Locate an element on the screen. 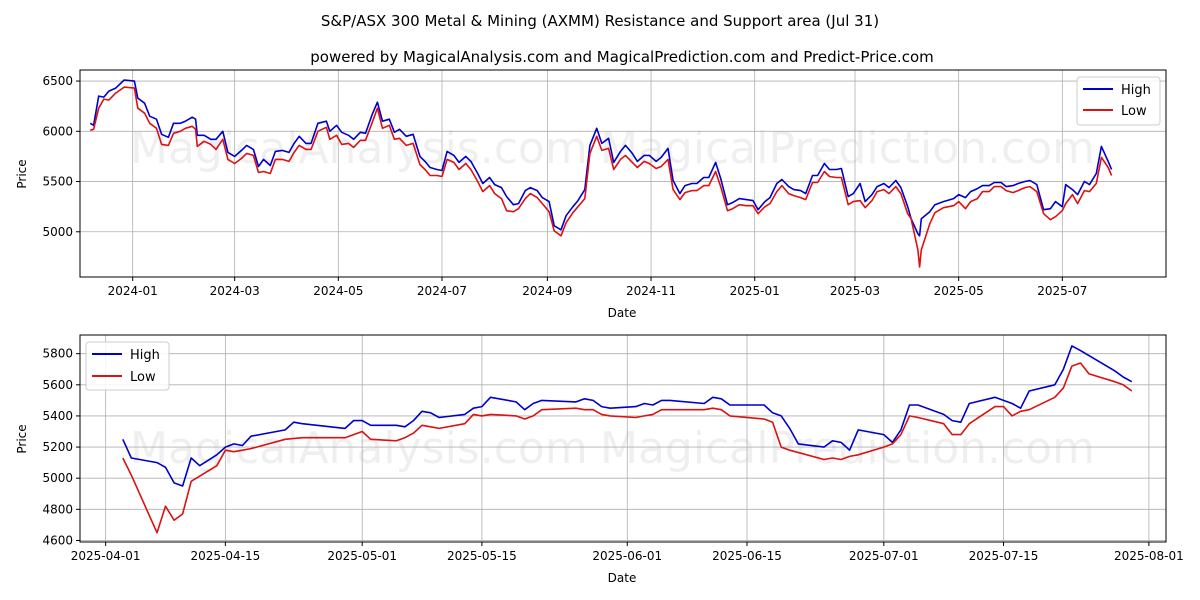 The width and height of the screenshot is (1200, 600). y-tick-label: 6000 is located at coordinates (57, 131).